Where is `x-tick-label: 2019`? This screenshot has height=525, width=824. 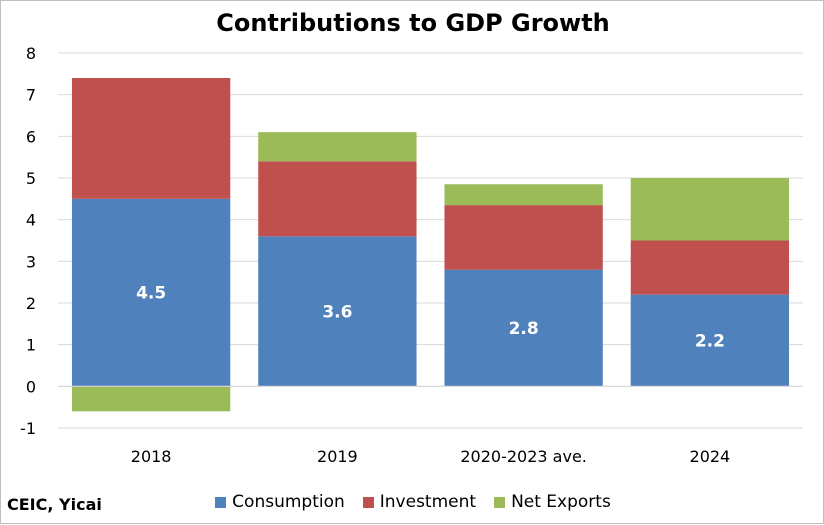
x-tick-label: 2019 is located at coordinates (337, 456).